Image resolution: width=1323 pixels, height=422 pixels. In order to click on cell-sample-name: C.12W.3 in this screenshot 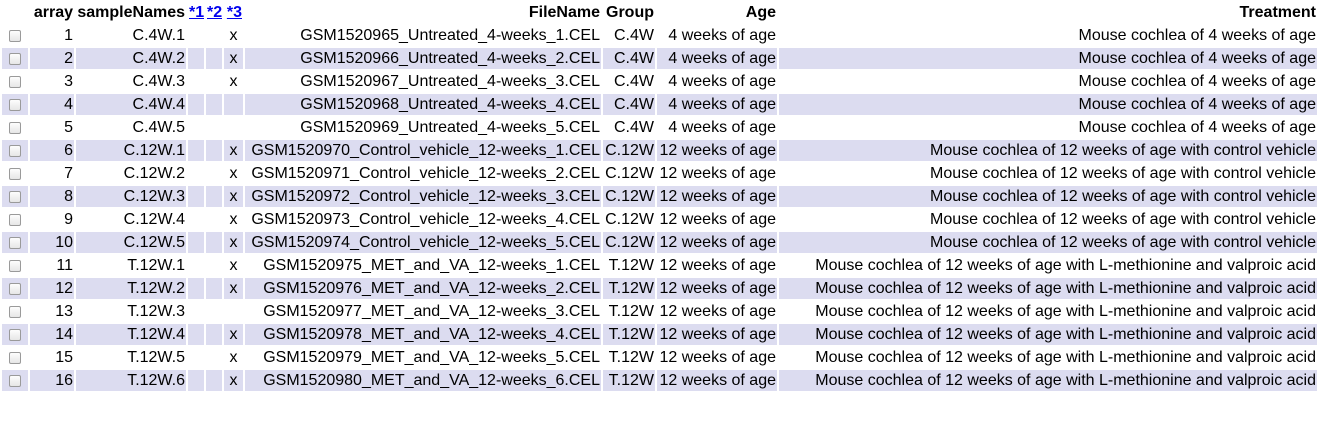, I will do `click(131, 196)`.